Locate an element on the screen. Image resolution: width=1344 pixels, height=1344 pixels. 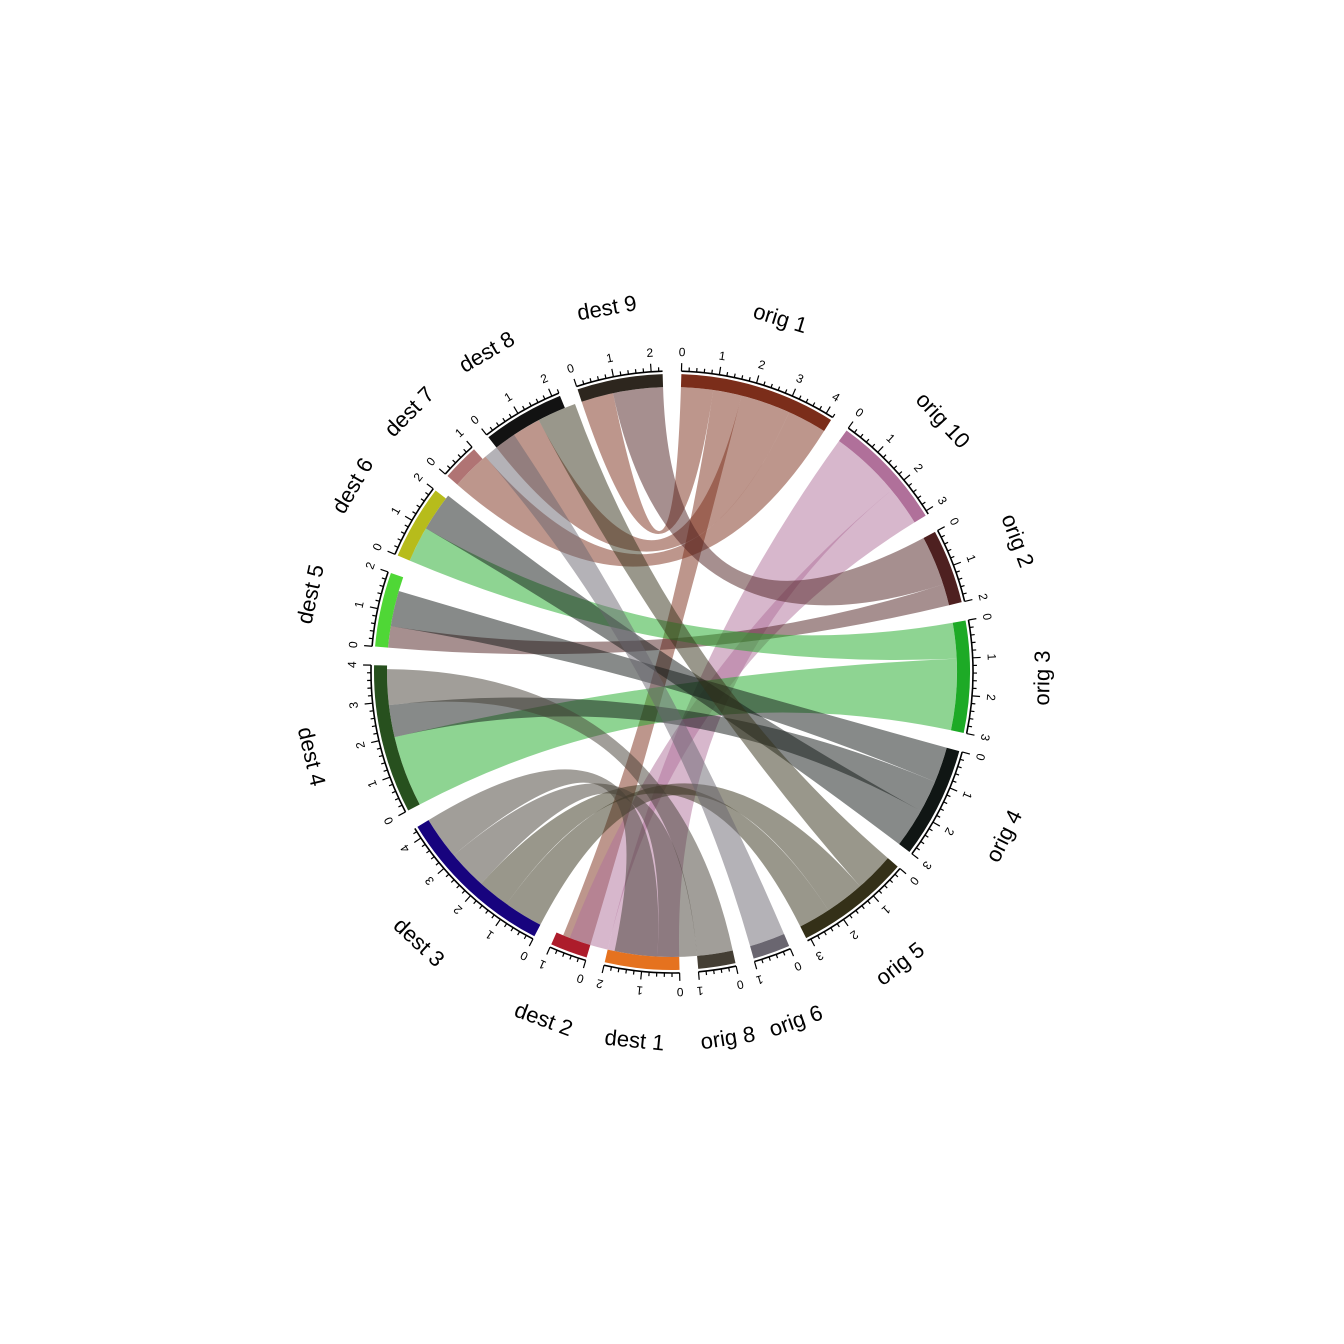
tick-label-orig-5: 3 is located at coordinates (819, 956).